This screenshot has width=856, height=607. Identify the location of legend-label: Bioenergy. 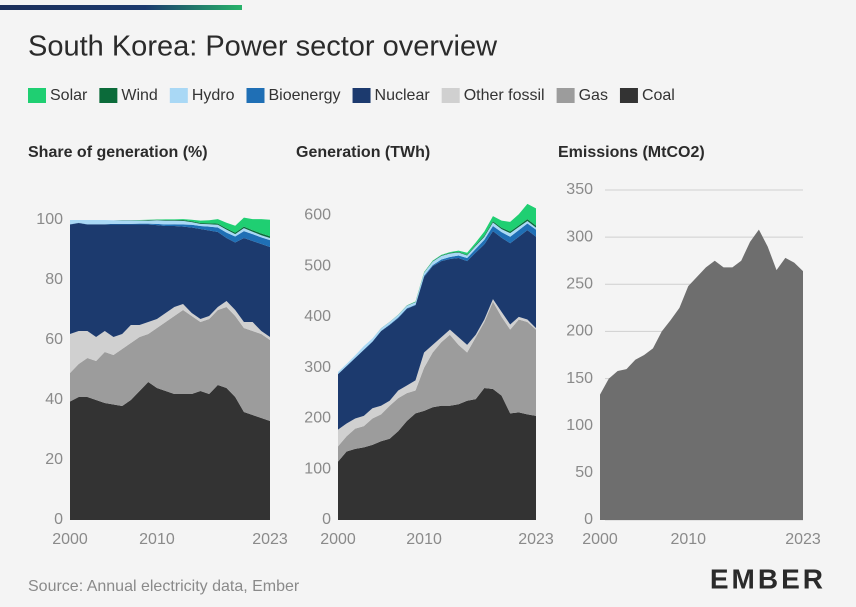
(305, 95).